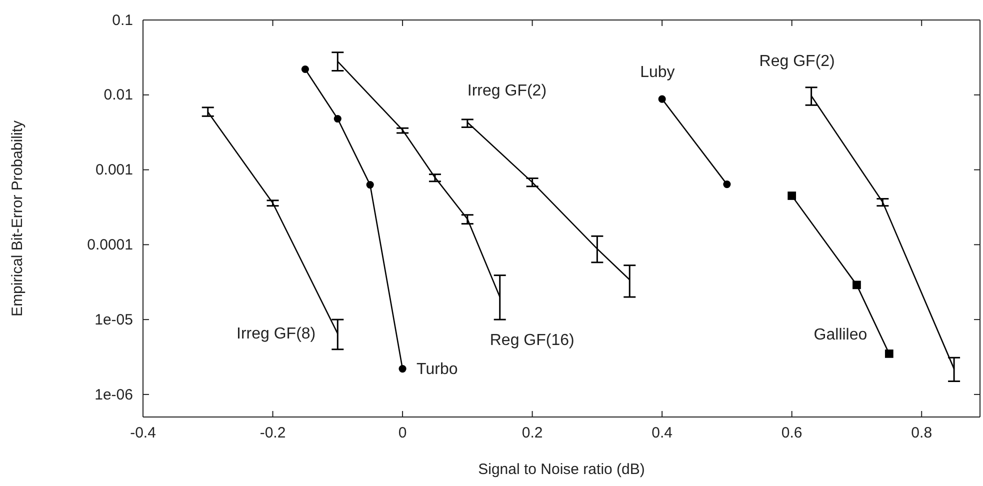 The width and height of the screenshot is (983, 486). What do you see at coordinates (273, 433) in the screenshot?
I see `x-tick-label: -0.2` at bounding box center [273, 433].